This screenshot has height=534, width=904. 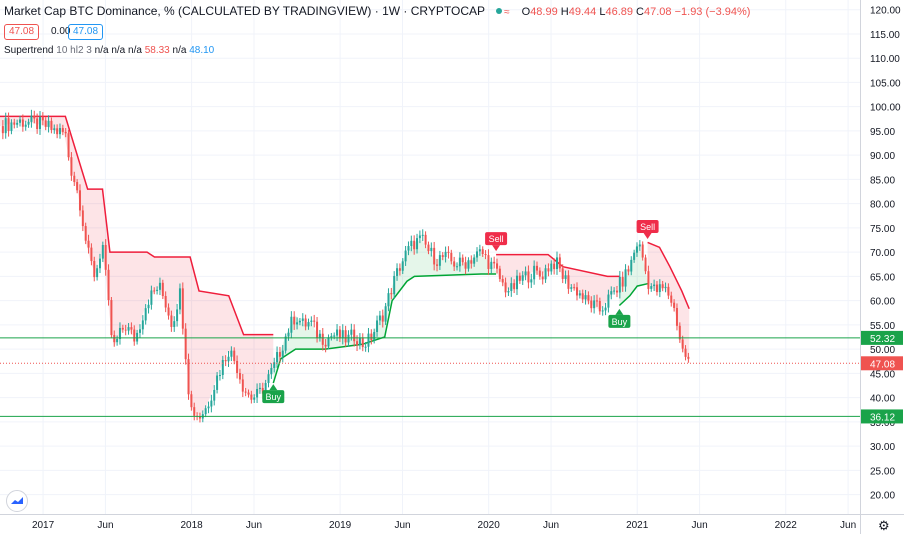 What do you see at coordinates (619, 12) in the screenshot?
I see `low-value: 46.89` at bounding box center [619, 12].